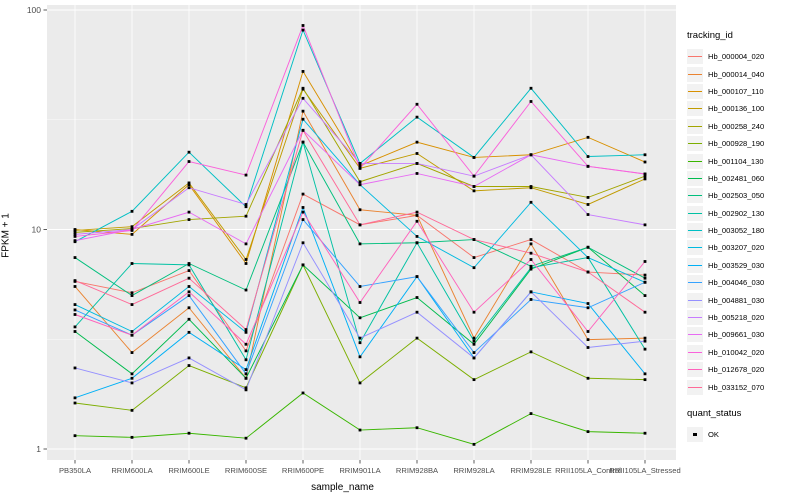 This screenshot has width=800, height=500. I want to click on legend-item: Hb_004046_030, so click(743, 282).